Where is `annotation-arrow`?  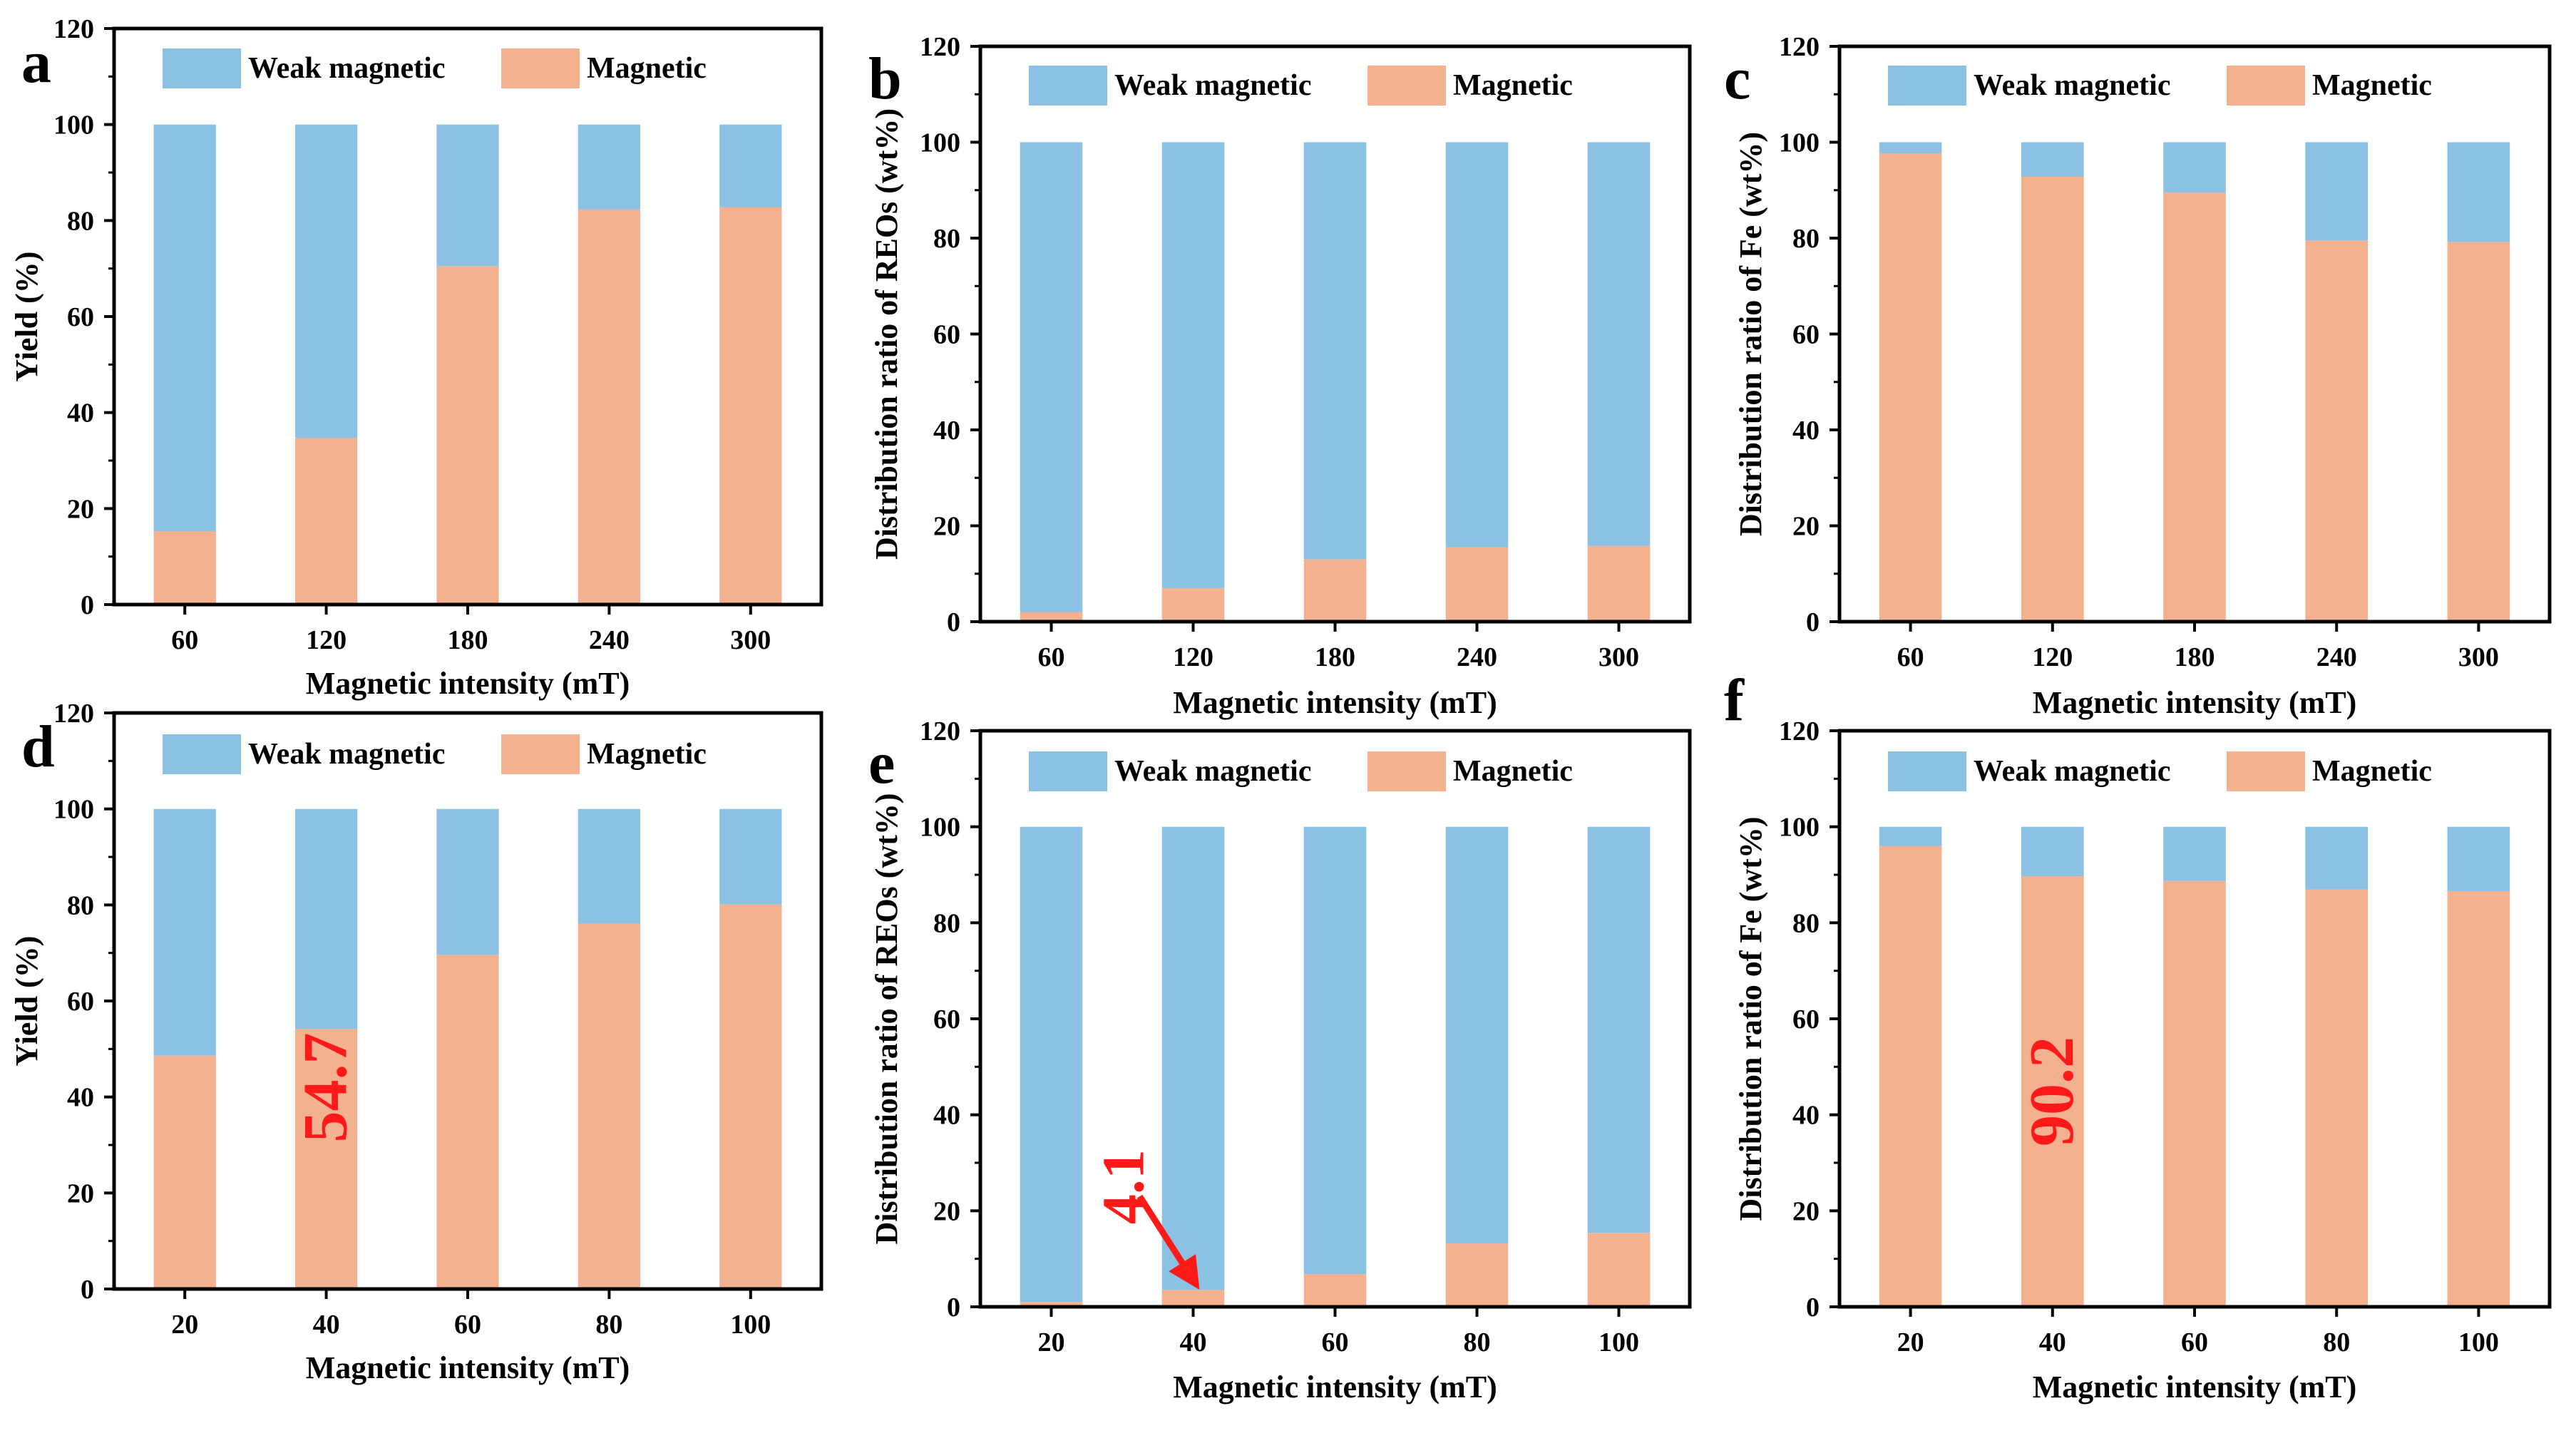
annotation-arrow is located at coordinates (1168, 1242).